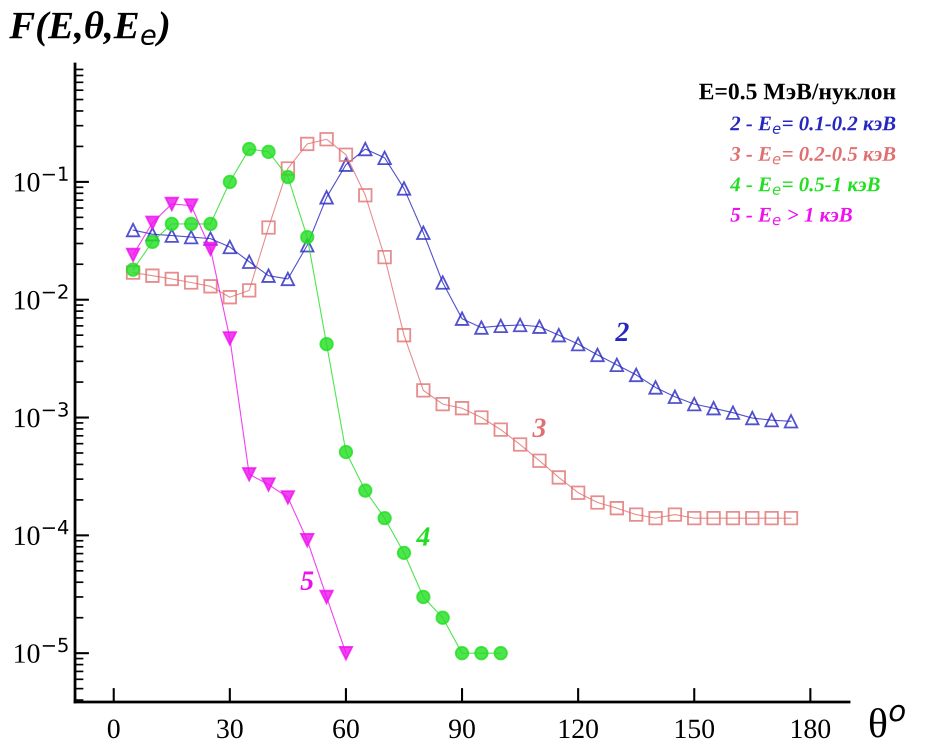 The width and height of the screenshot is (932, 745). What do you see at coordinates (41, 533) in the screenshot?
I see `y-tick-label: 10$^{−4}$` at bounding box center [41, 533].